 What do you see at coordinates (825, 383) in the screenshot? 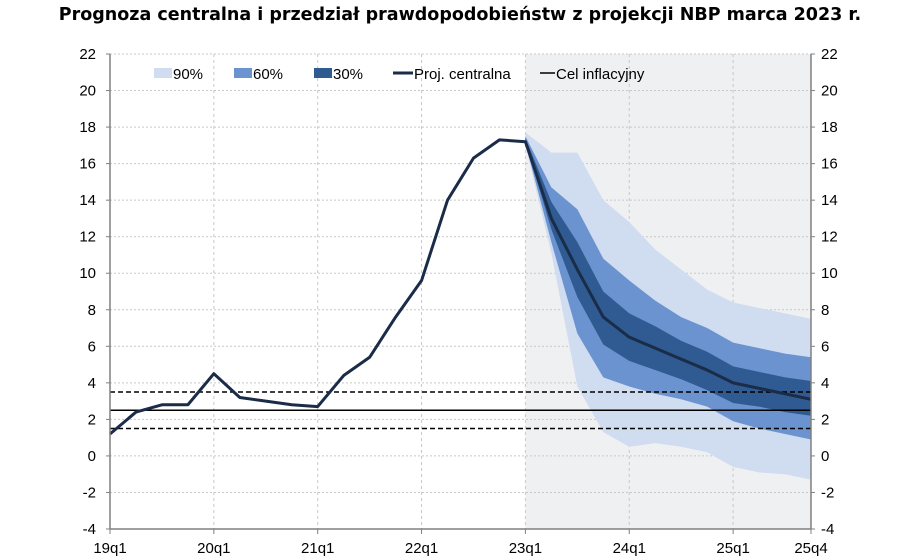
I see `y-tick-label-right: 4` at bounding box center [825, 383].